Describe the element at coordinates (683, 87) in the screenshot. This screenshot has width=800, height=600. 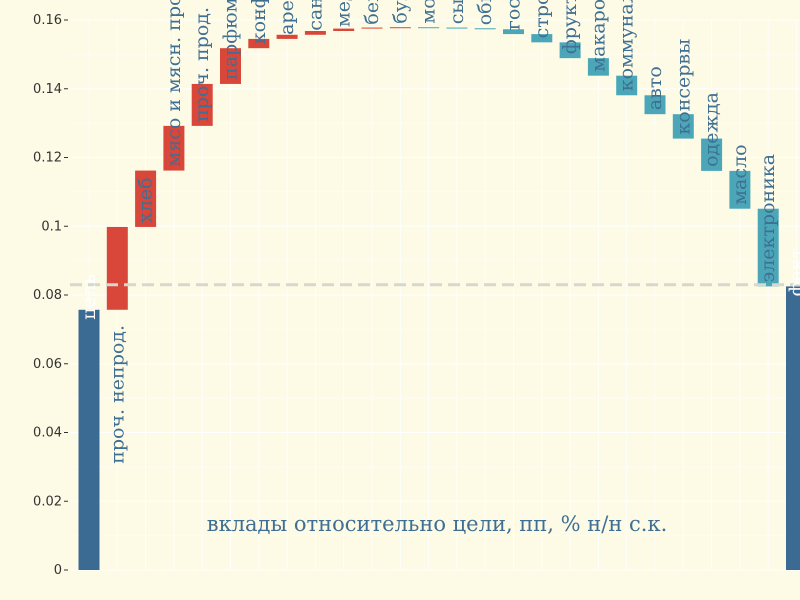
I see `category-label: консервы` at that location.